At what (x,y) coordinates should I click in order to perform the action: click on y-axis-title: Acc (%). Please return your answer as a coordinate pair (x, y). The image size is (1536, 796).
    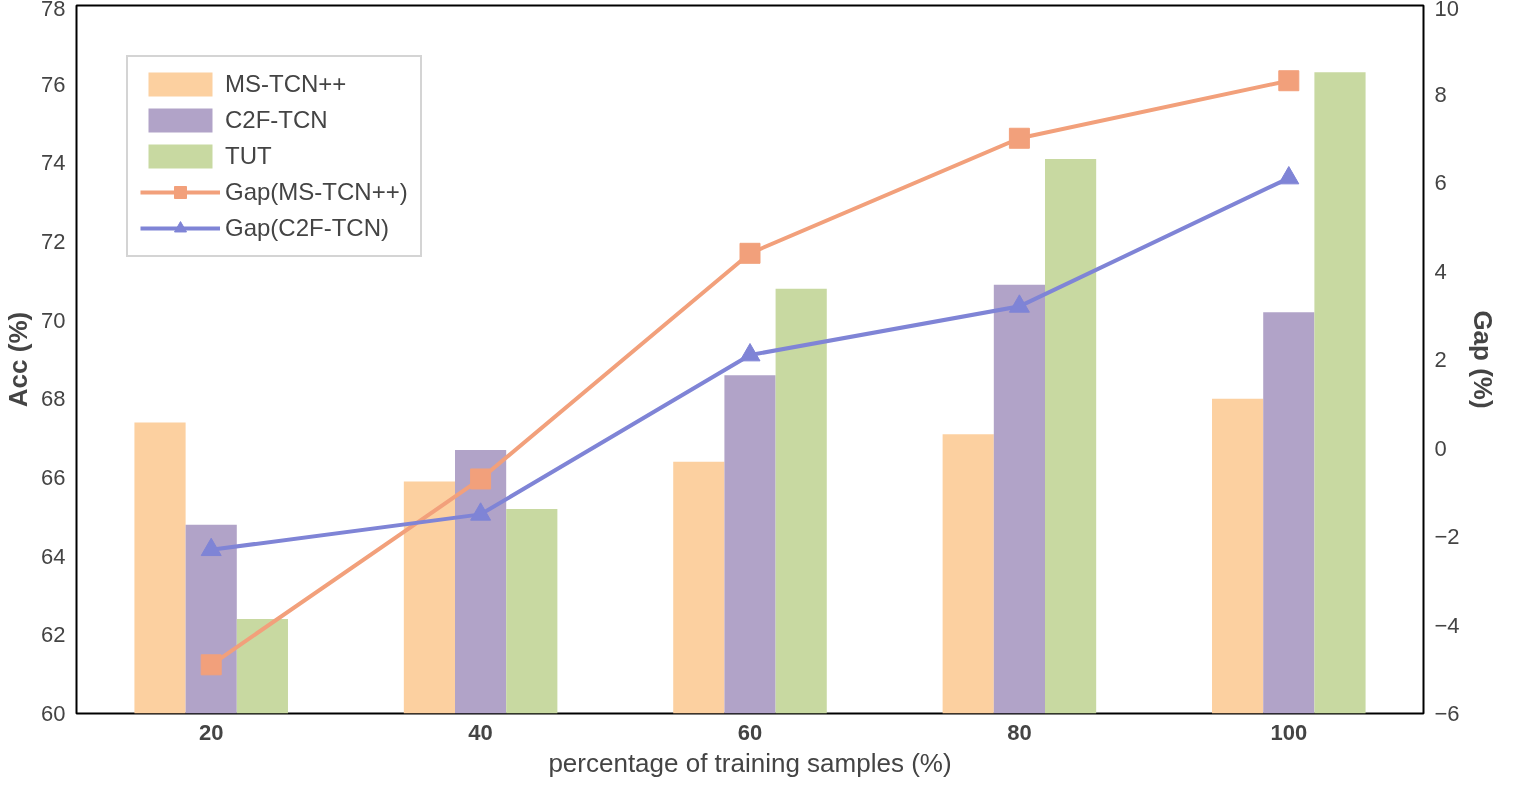
    Looking at the image, I should click on (18, 359).